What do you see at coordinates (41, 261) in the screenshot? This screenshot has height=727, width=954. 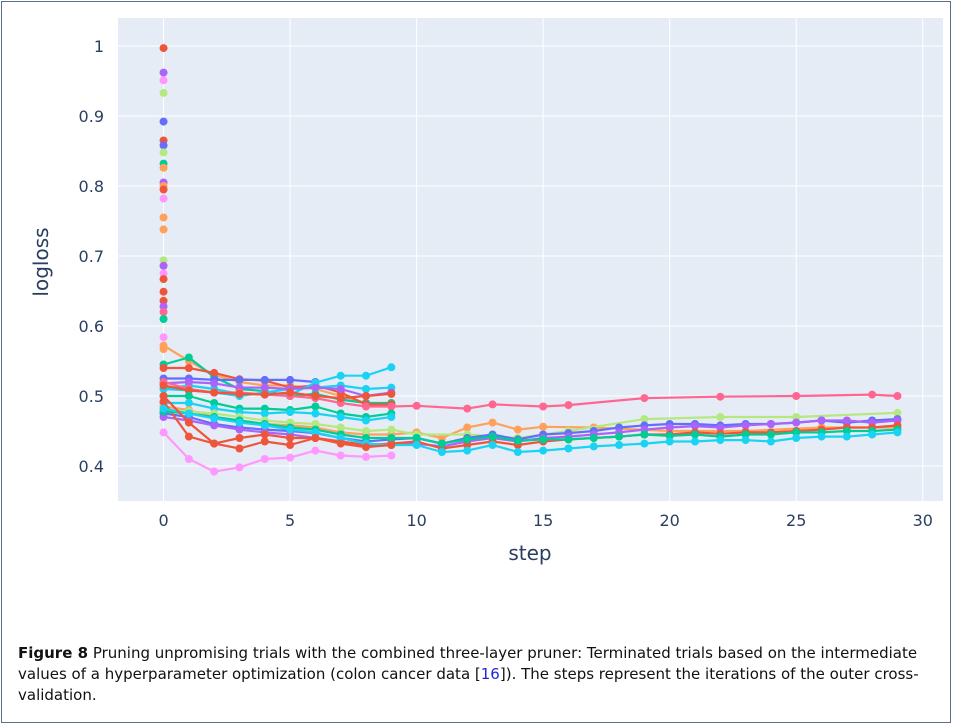 I see `y-axis-title: logloss` at bounding box center [41, 261].